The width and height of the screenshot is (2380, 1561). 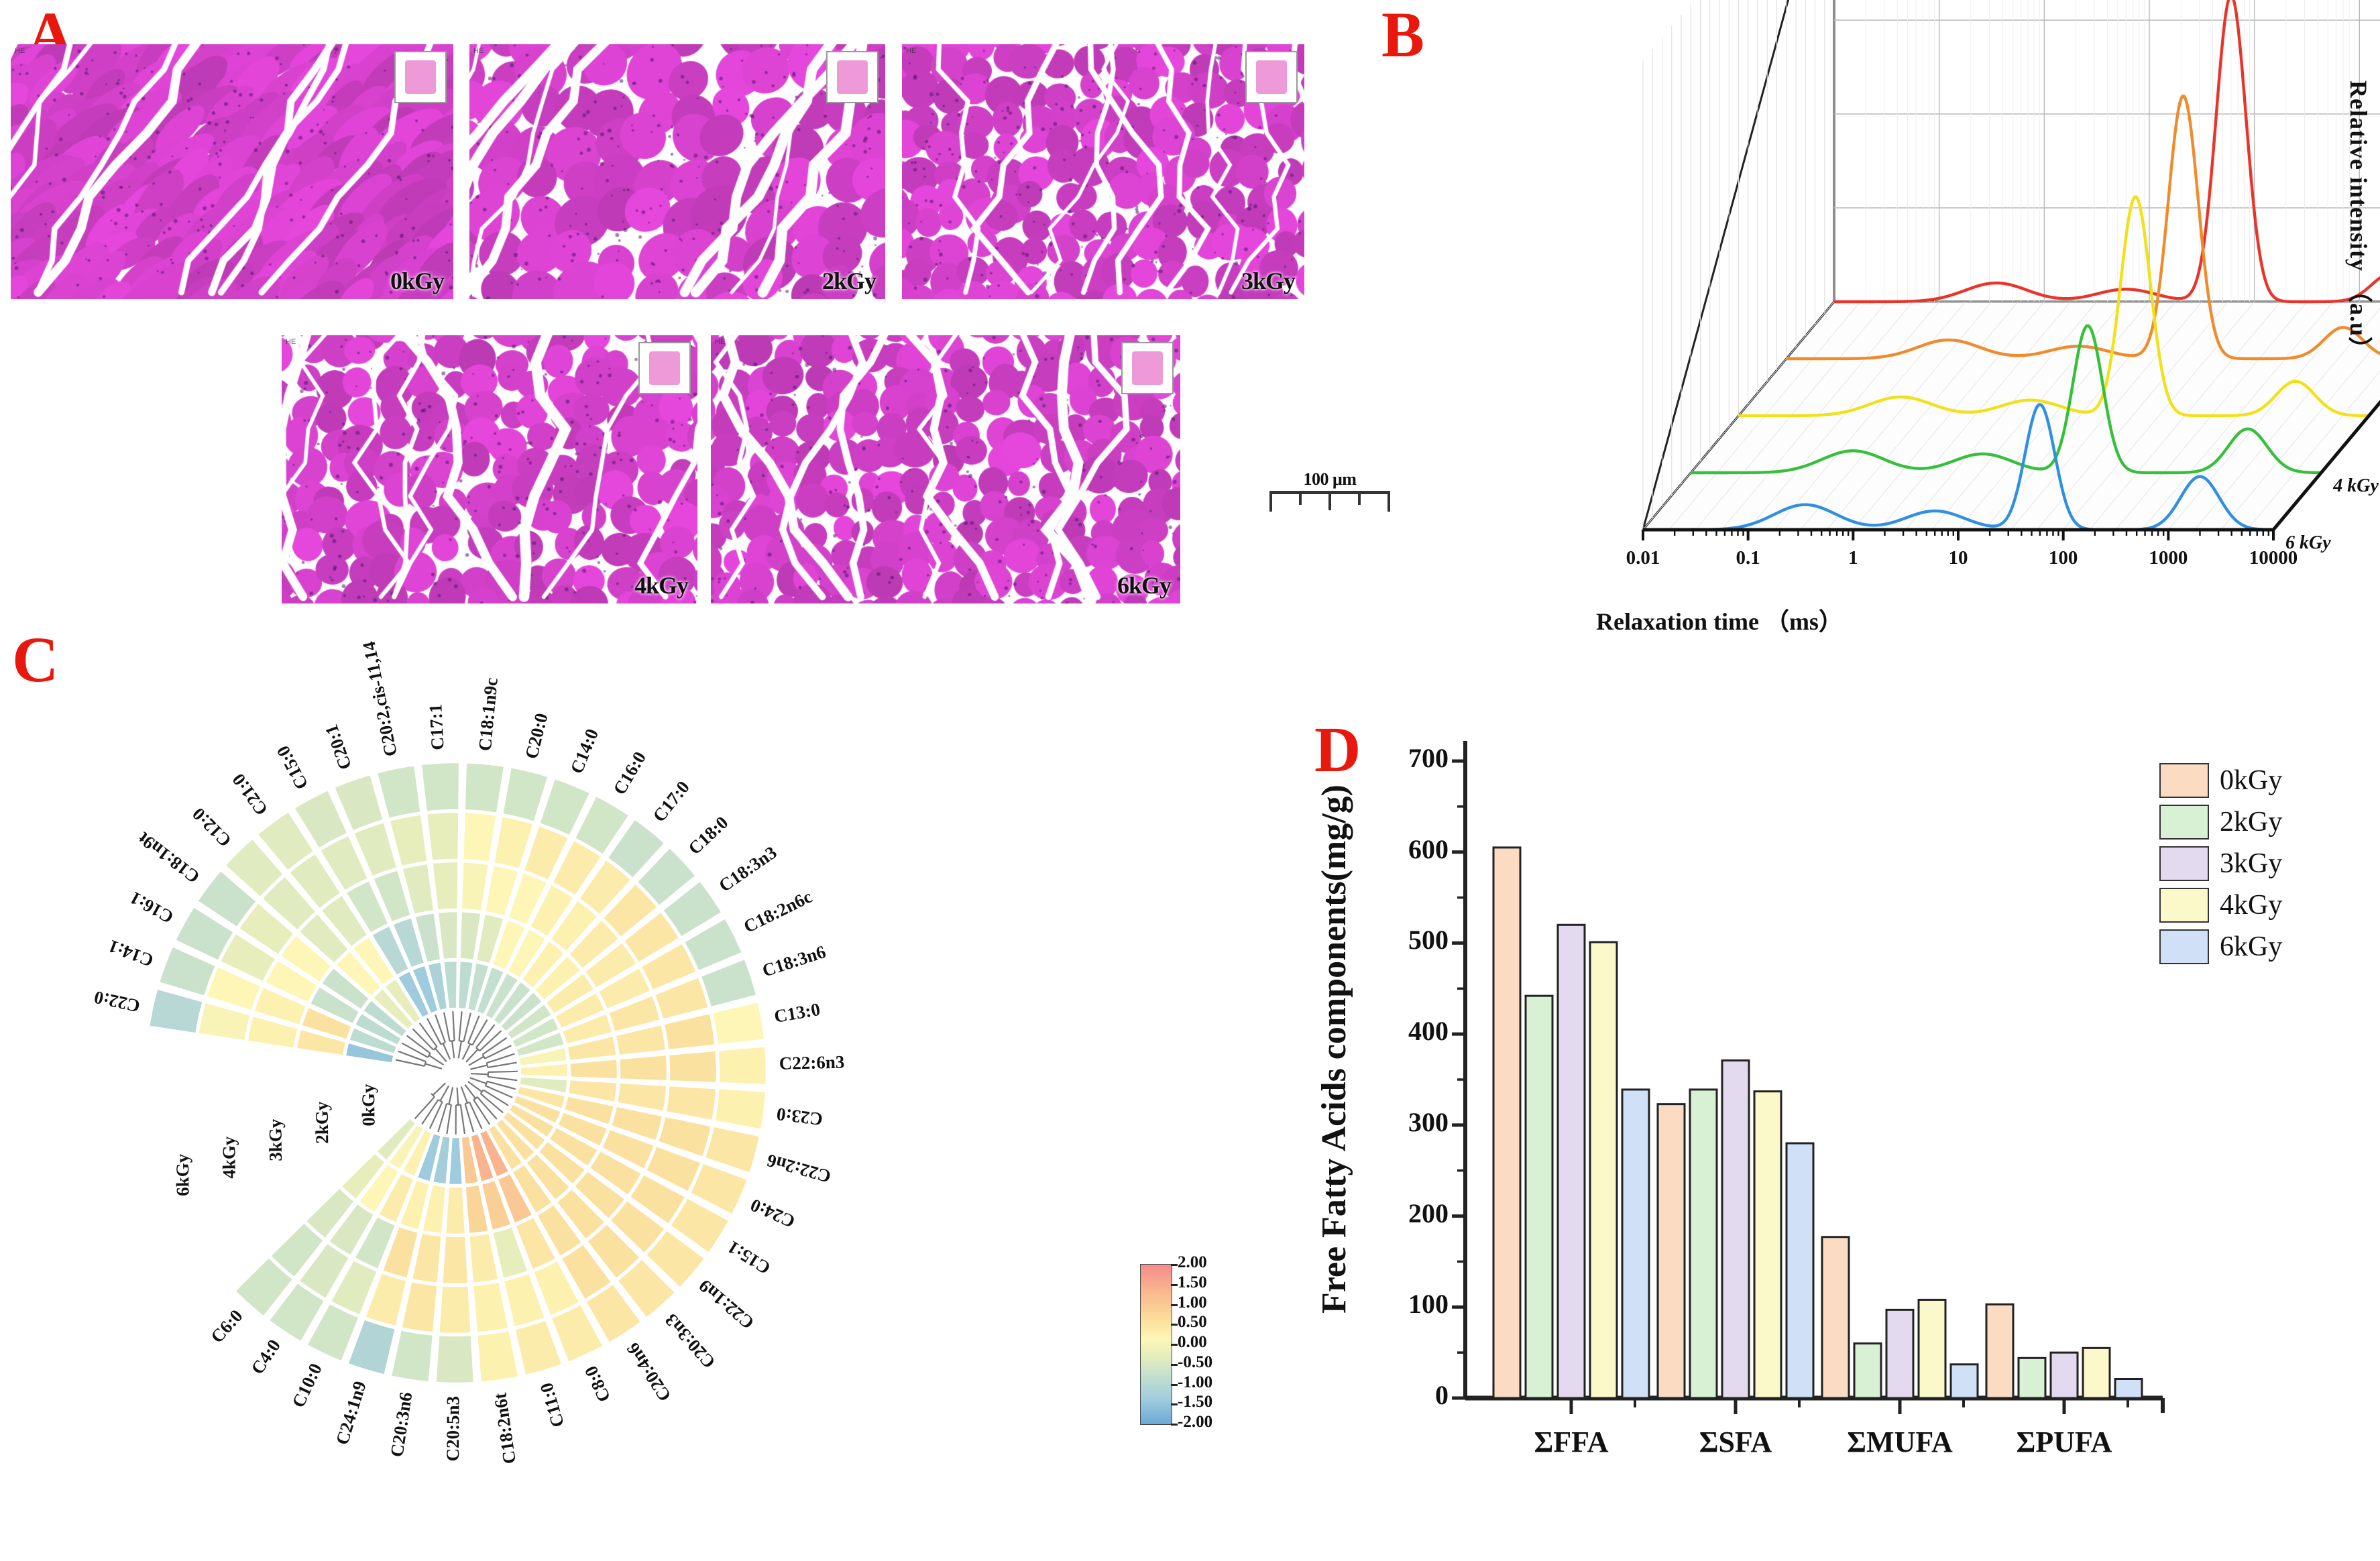 What do you see at coordinates (2251, 946) in the screenshot?
I see `legend-label-6kGy: 6kGy` at bounding box center [2251, 946].